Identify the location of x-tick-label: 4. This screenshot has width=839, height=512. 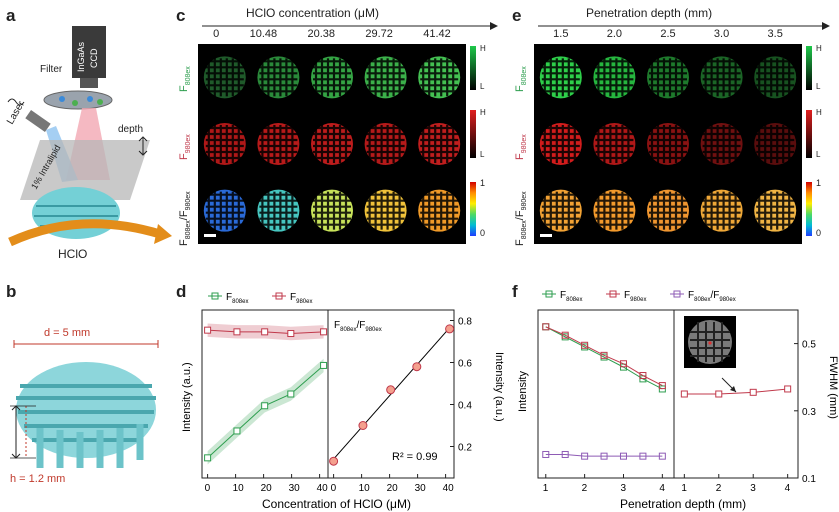
(788, 488).